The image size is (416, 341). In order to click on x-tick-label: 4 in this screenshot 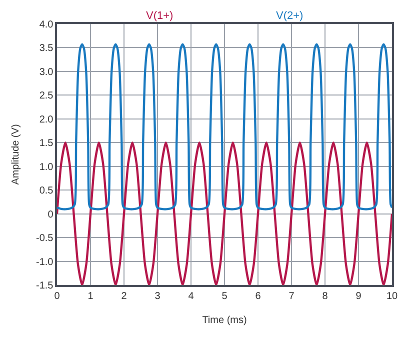, I will do `click(191, 296)`.